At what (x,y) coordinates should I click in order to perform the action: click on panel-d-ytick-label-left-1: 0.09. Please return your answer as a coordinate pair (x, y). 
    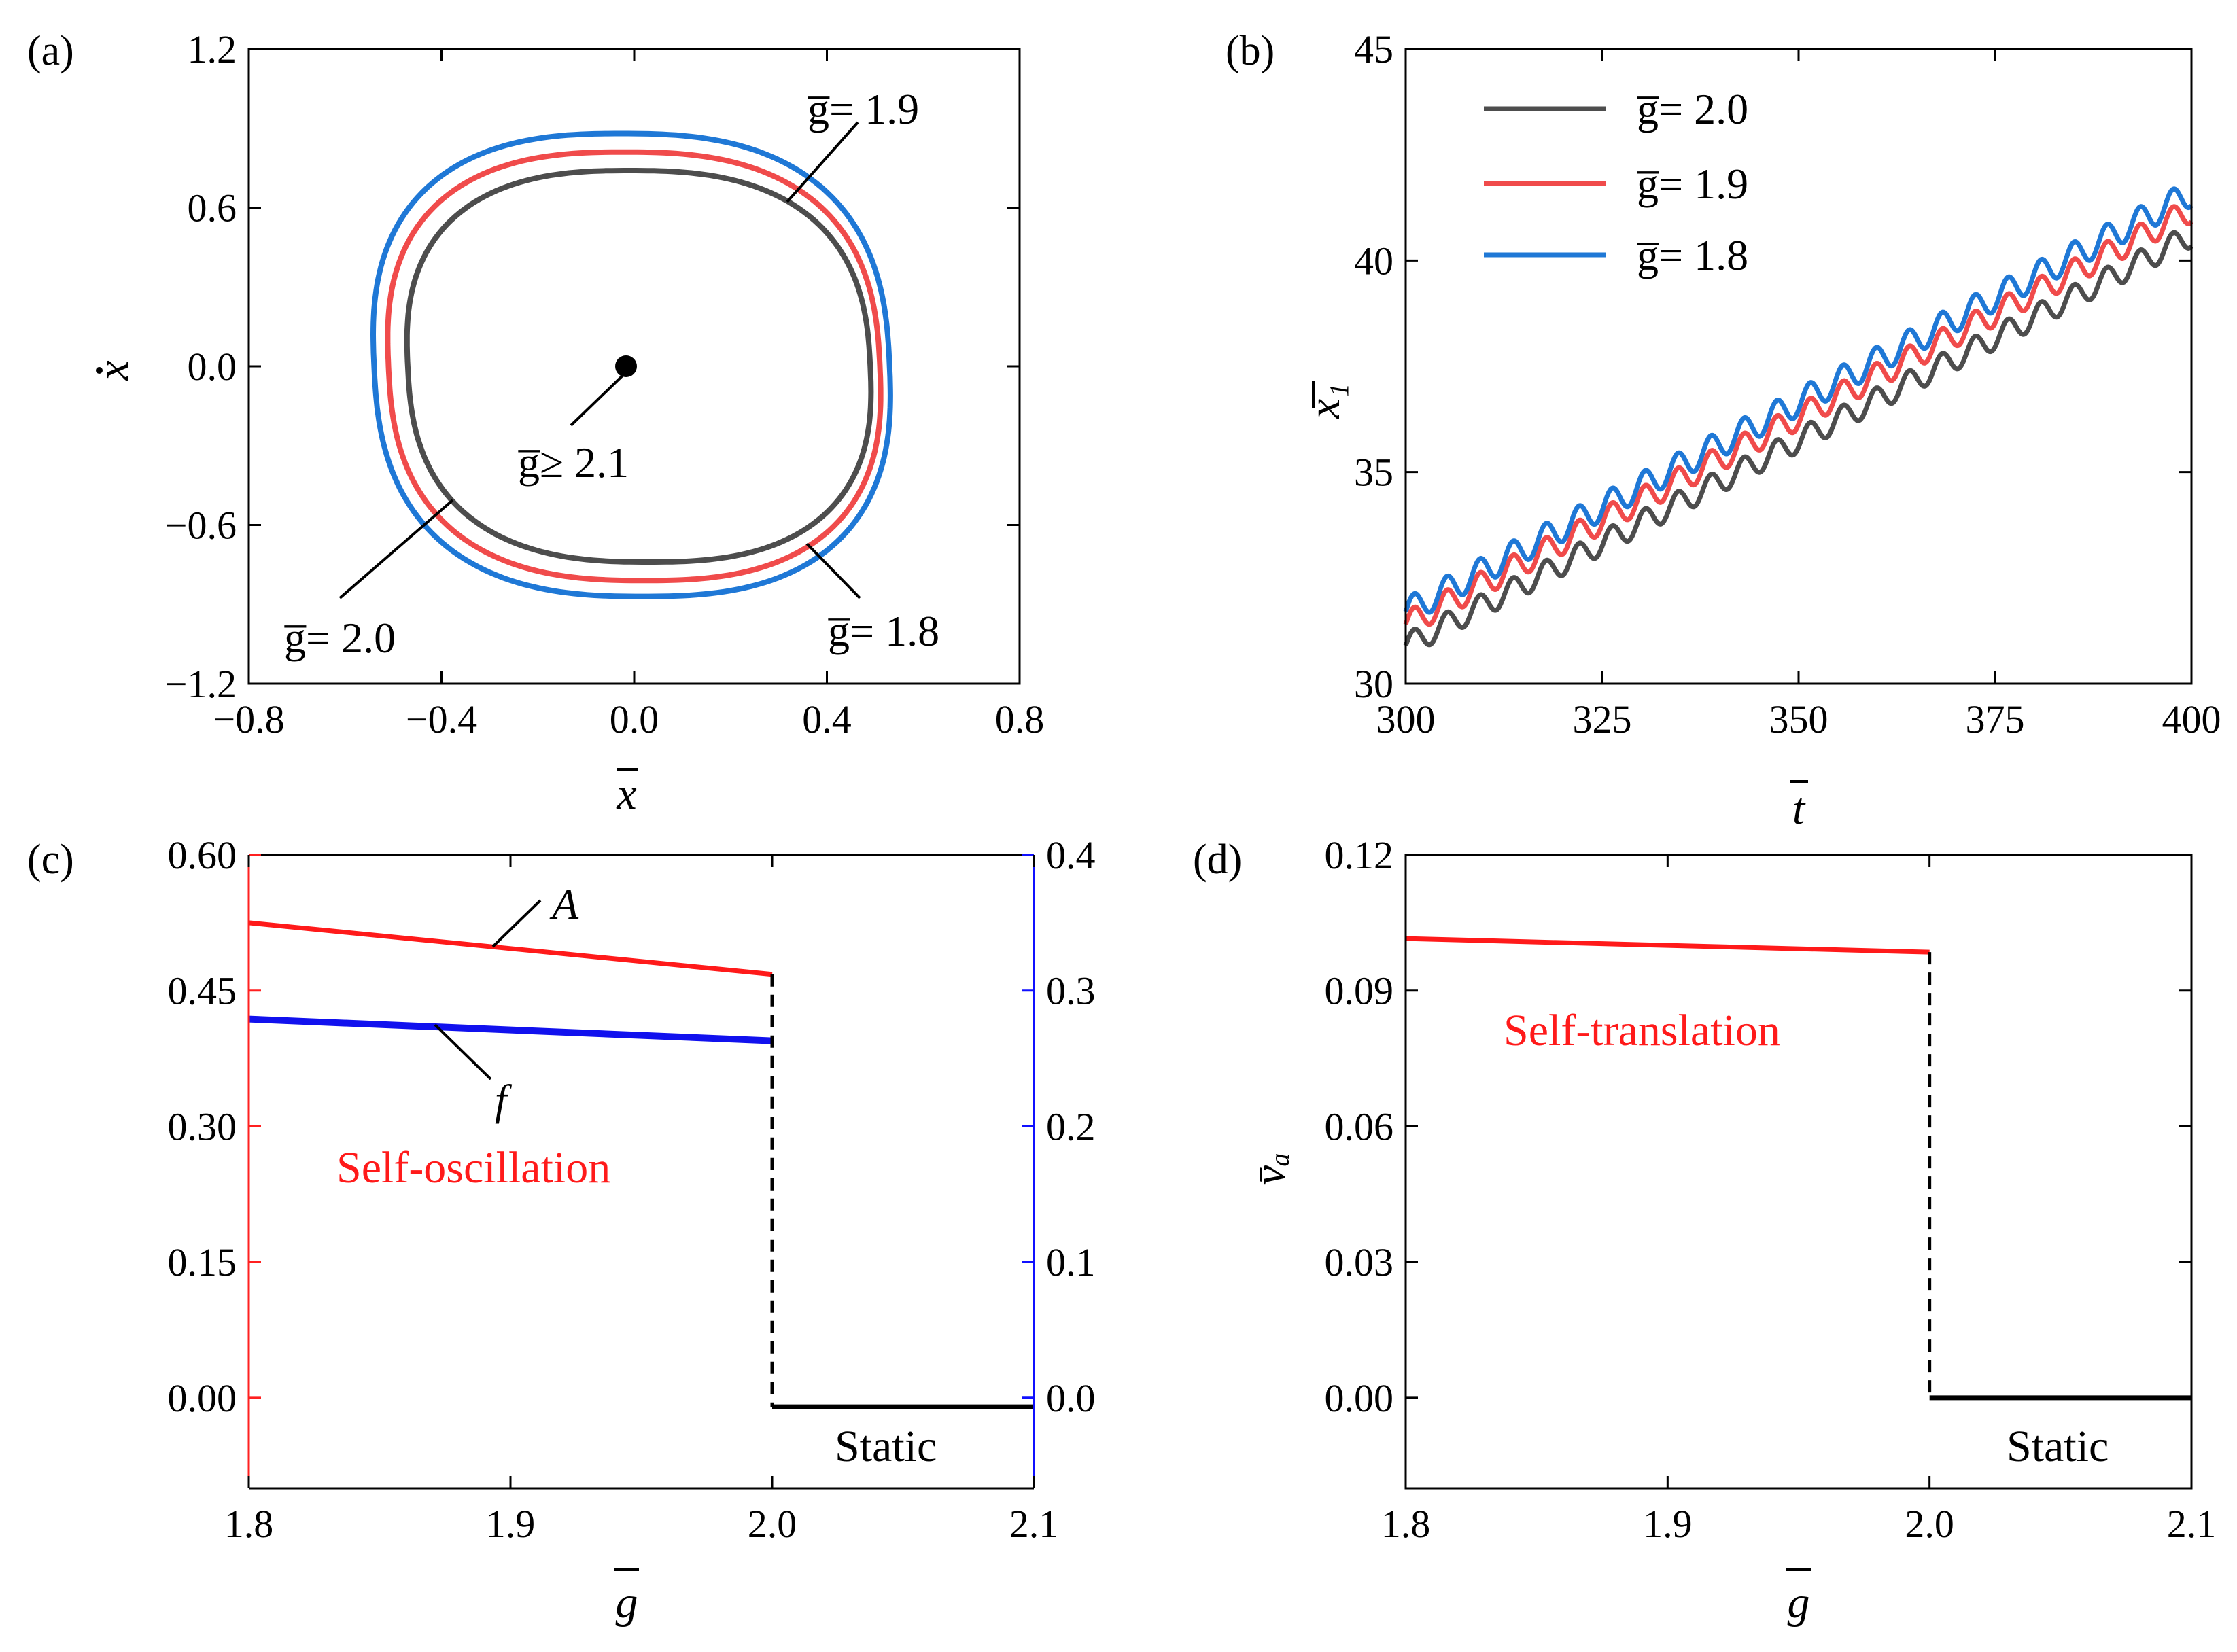
    Looking at the image, I should click on (1360, 991).